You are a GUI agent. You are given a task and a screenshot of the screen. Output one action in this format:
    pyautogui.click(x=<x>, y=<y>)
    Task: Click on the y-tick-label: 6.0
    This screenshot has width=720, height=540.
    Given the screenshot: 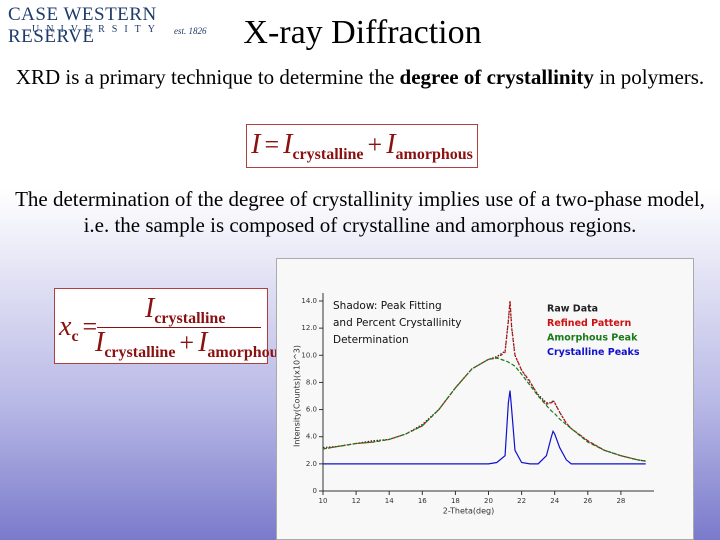 What is the action you would take?
    pyautogui.click(x=311, y=410)
    